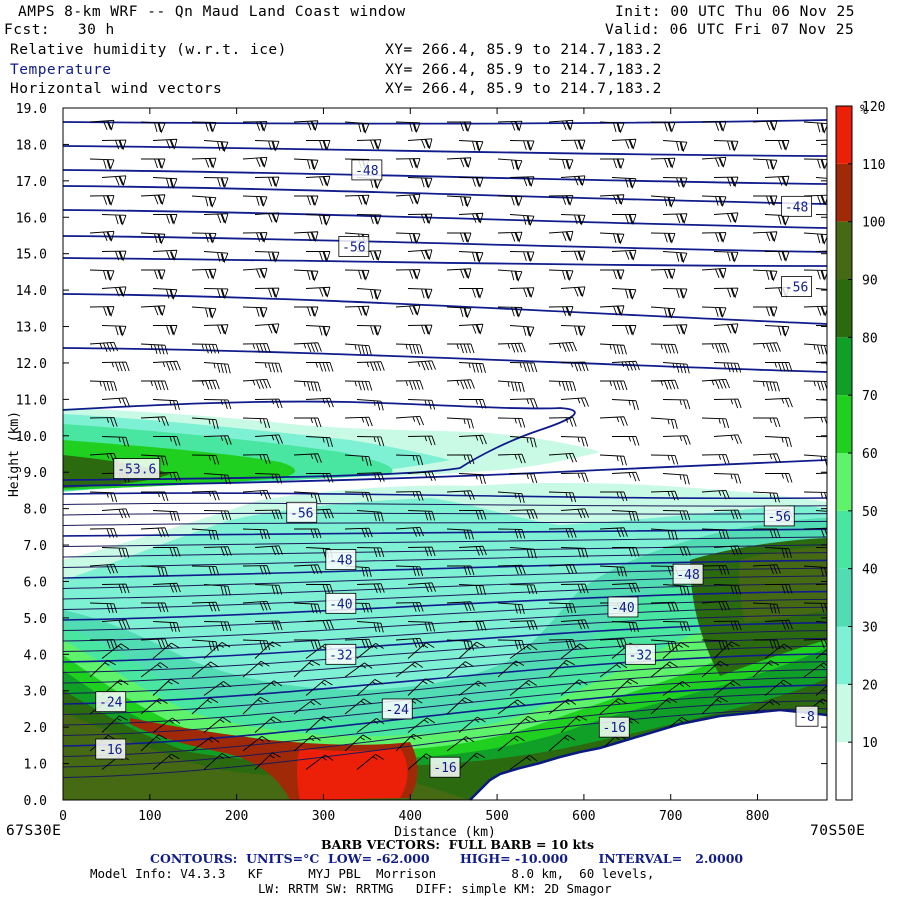 This screenshot has width=900, height=900. Describe the element at coordinates (457, 844) in the screenshot. I see `barb-legend: BARB VECTORS: FULL BARB = 10 kts` at that location.